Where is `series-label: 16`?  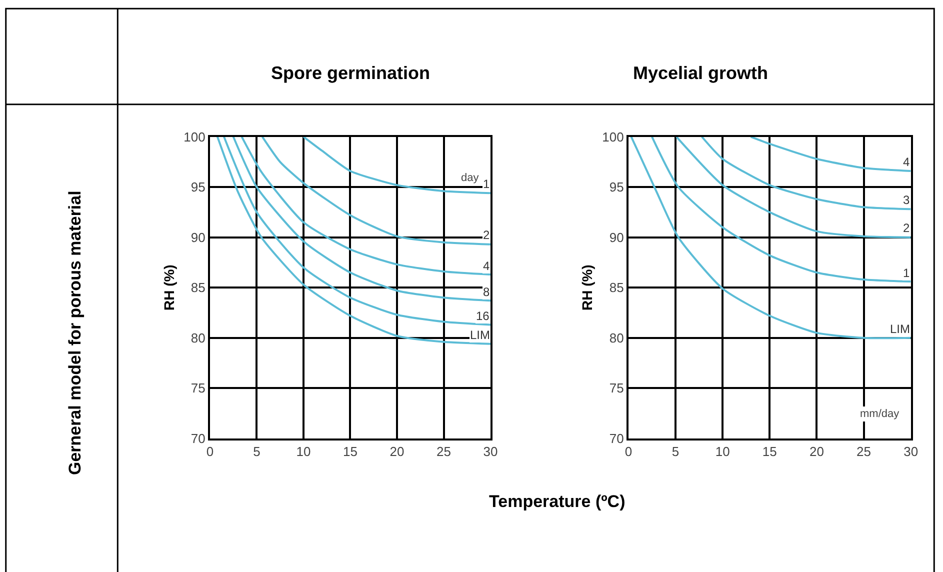 series-label: 16 is located at coordinates (483, 316).